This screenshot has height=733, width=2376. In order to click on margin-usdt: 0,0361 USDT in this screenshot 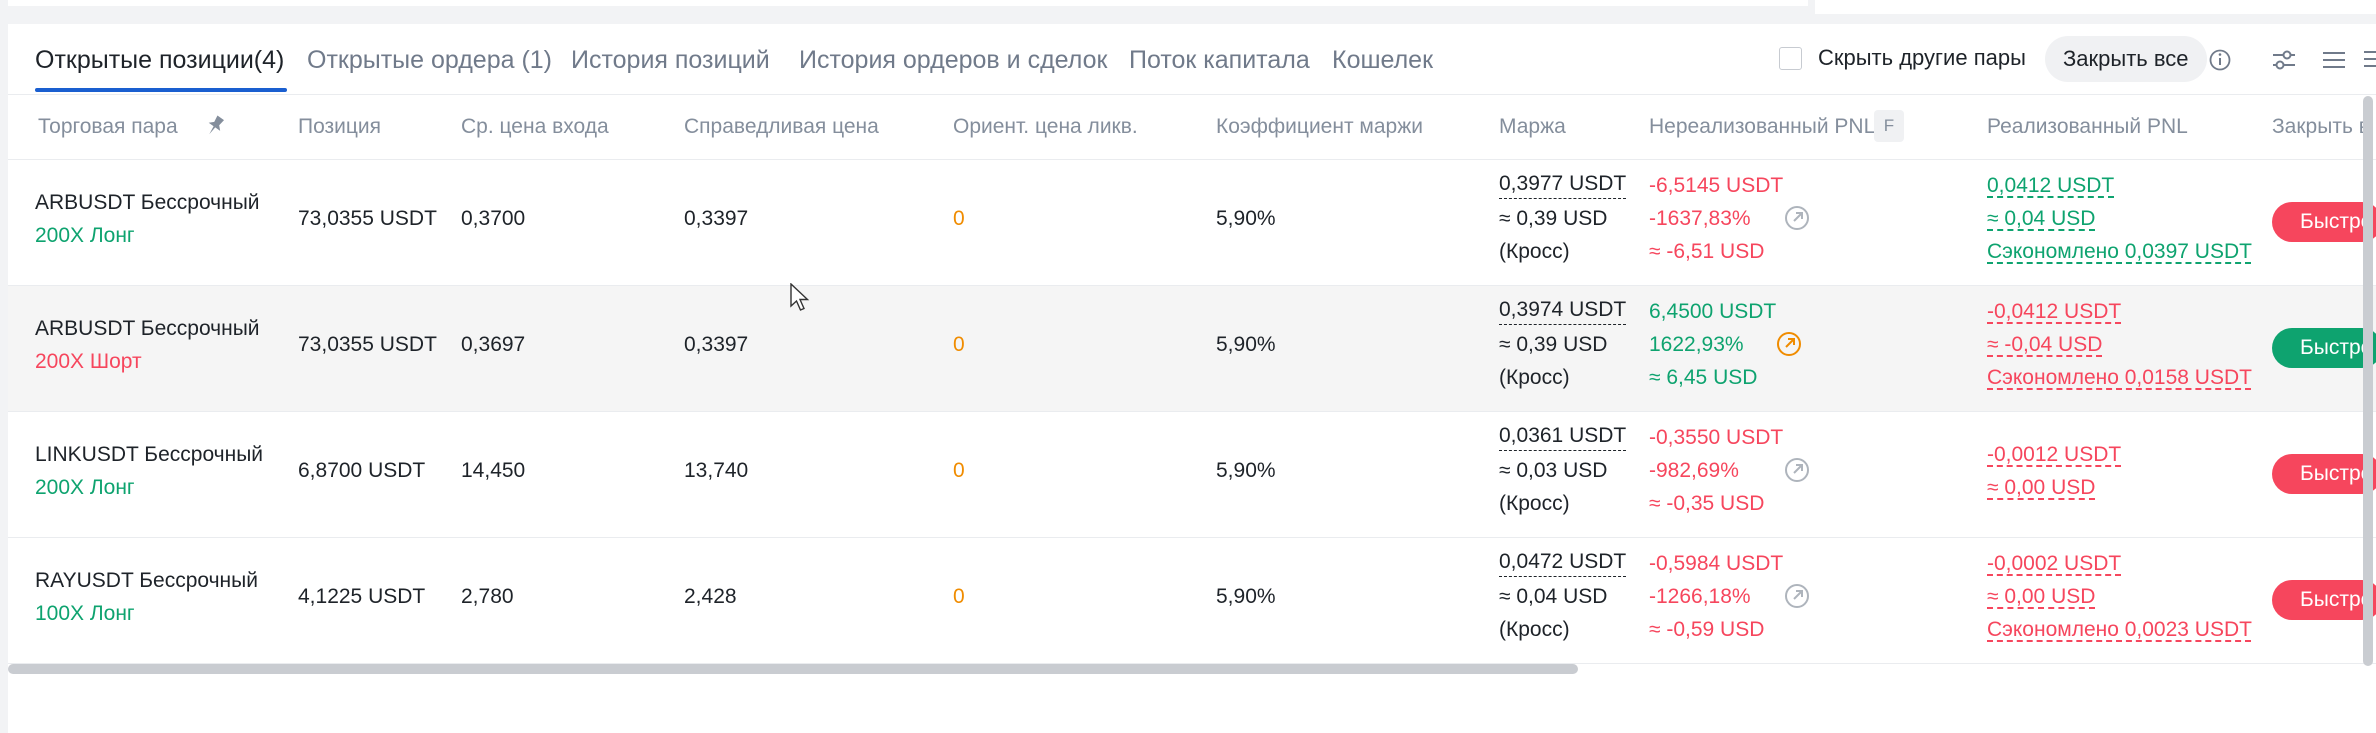, I will do `click(1563, 436)`.